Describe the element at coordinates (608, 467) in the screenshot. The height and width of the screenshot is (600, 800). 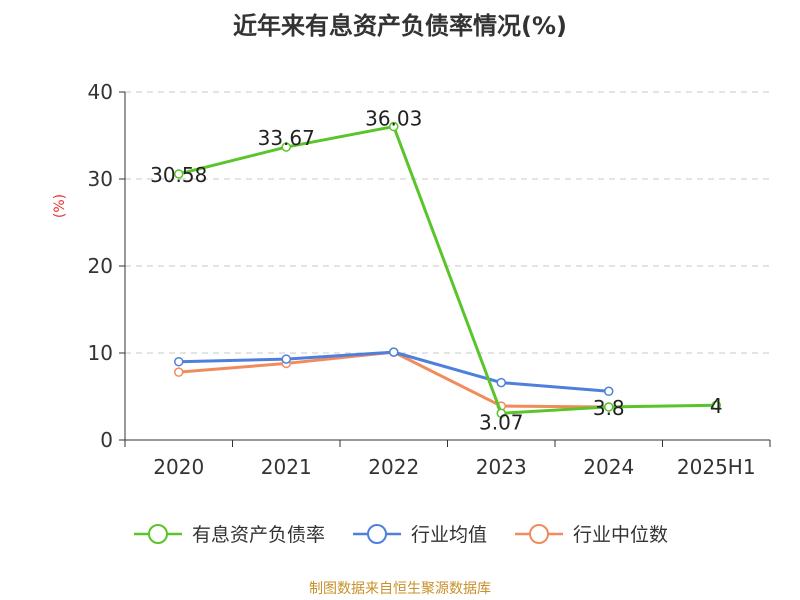
I see `x-tick-label: 2024` at that location.